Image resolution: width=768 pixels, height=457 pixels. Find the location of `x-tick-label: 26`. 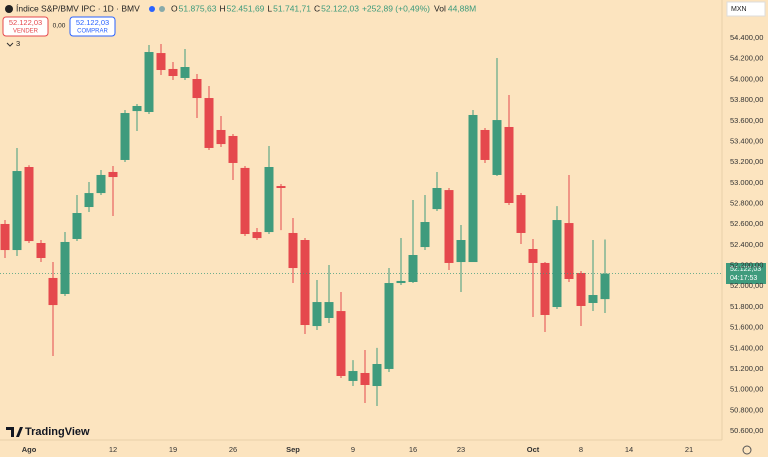

x-tick-label: 26 is located at coordinates (233, 449).